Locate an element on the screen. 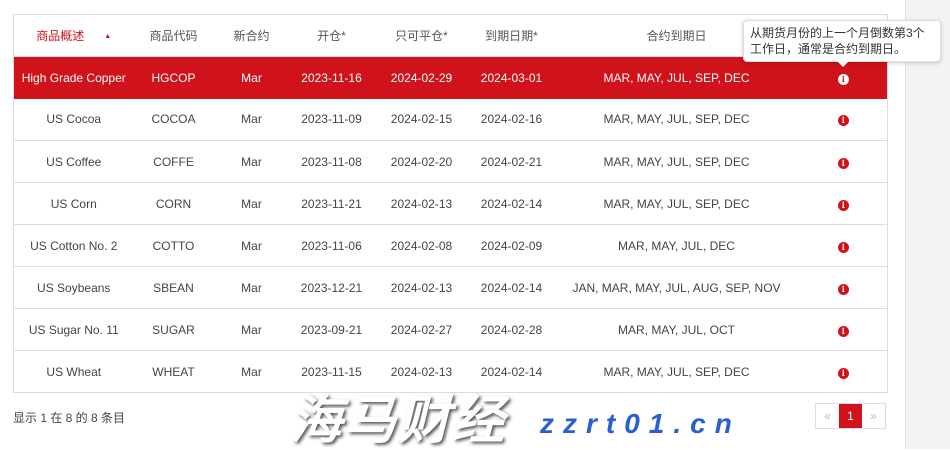 The height and width of the screenshot is (450, 950). commodity-code: COFFE is located at coordinates (173, 161).